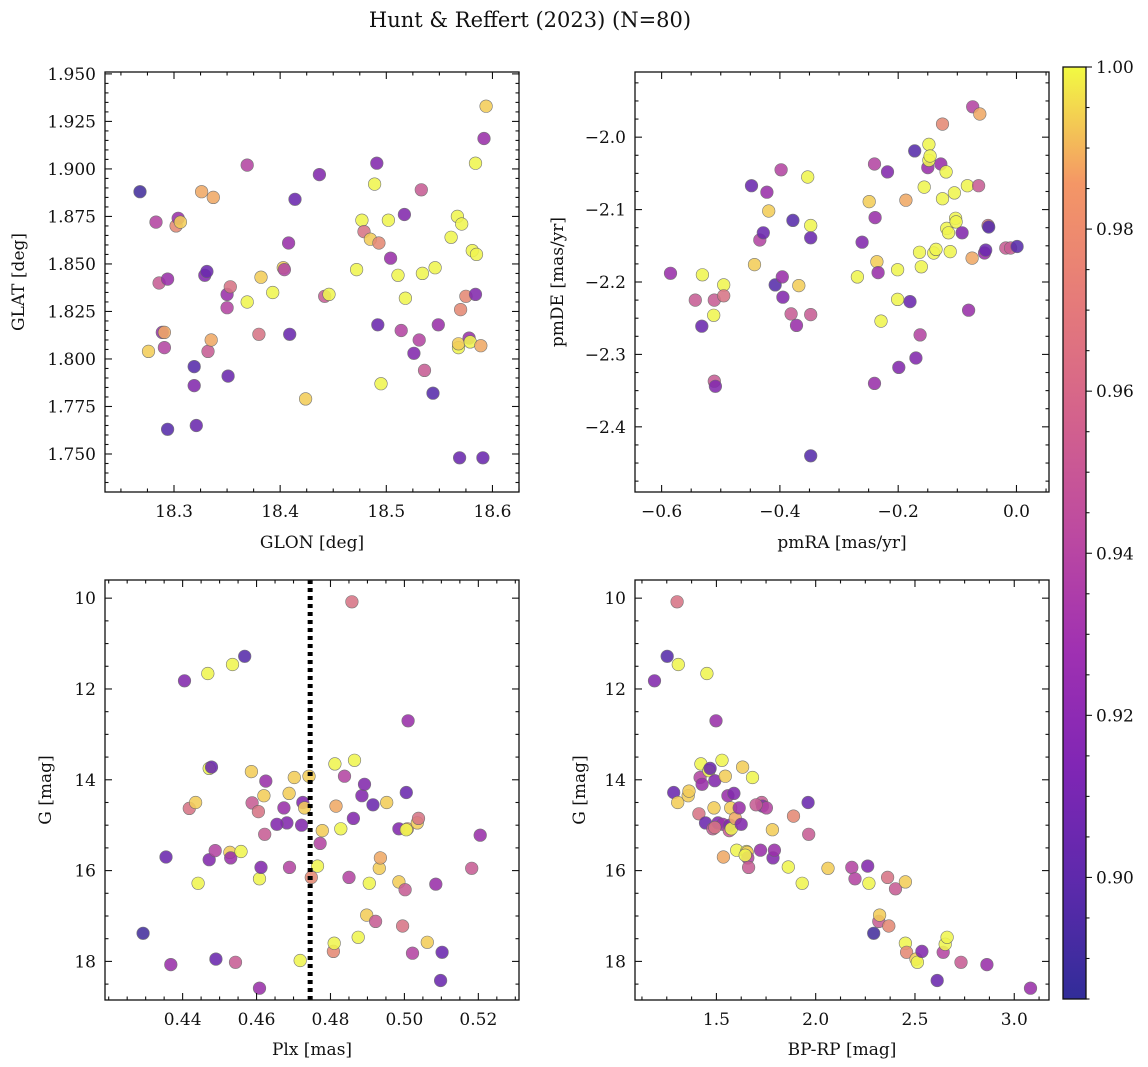 The image size is (1148, 1067). I want to click on x-axis-label-bprp: BP-RP [mag], so click(842, 1050).